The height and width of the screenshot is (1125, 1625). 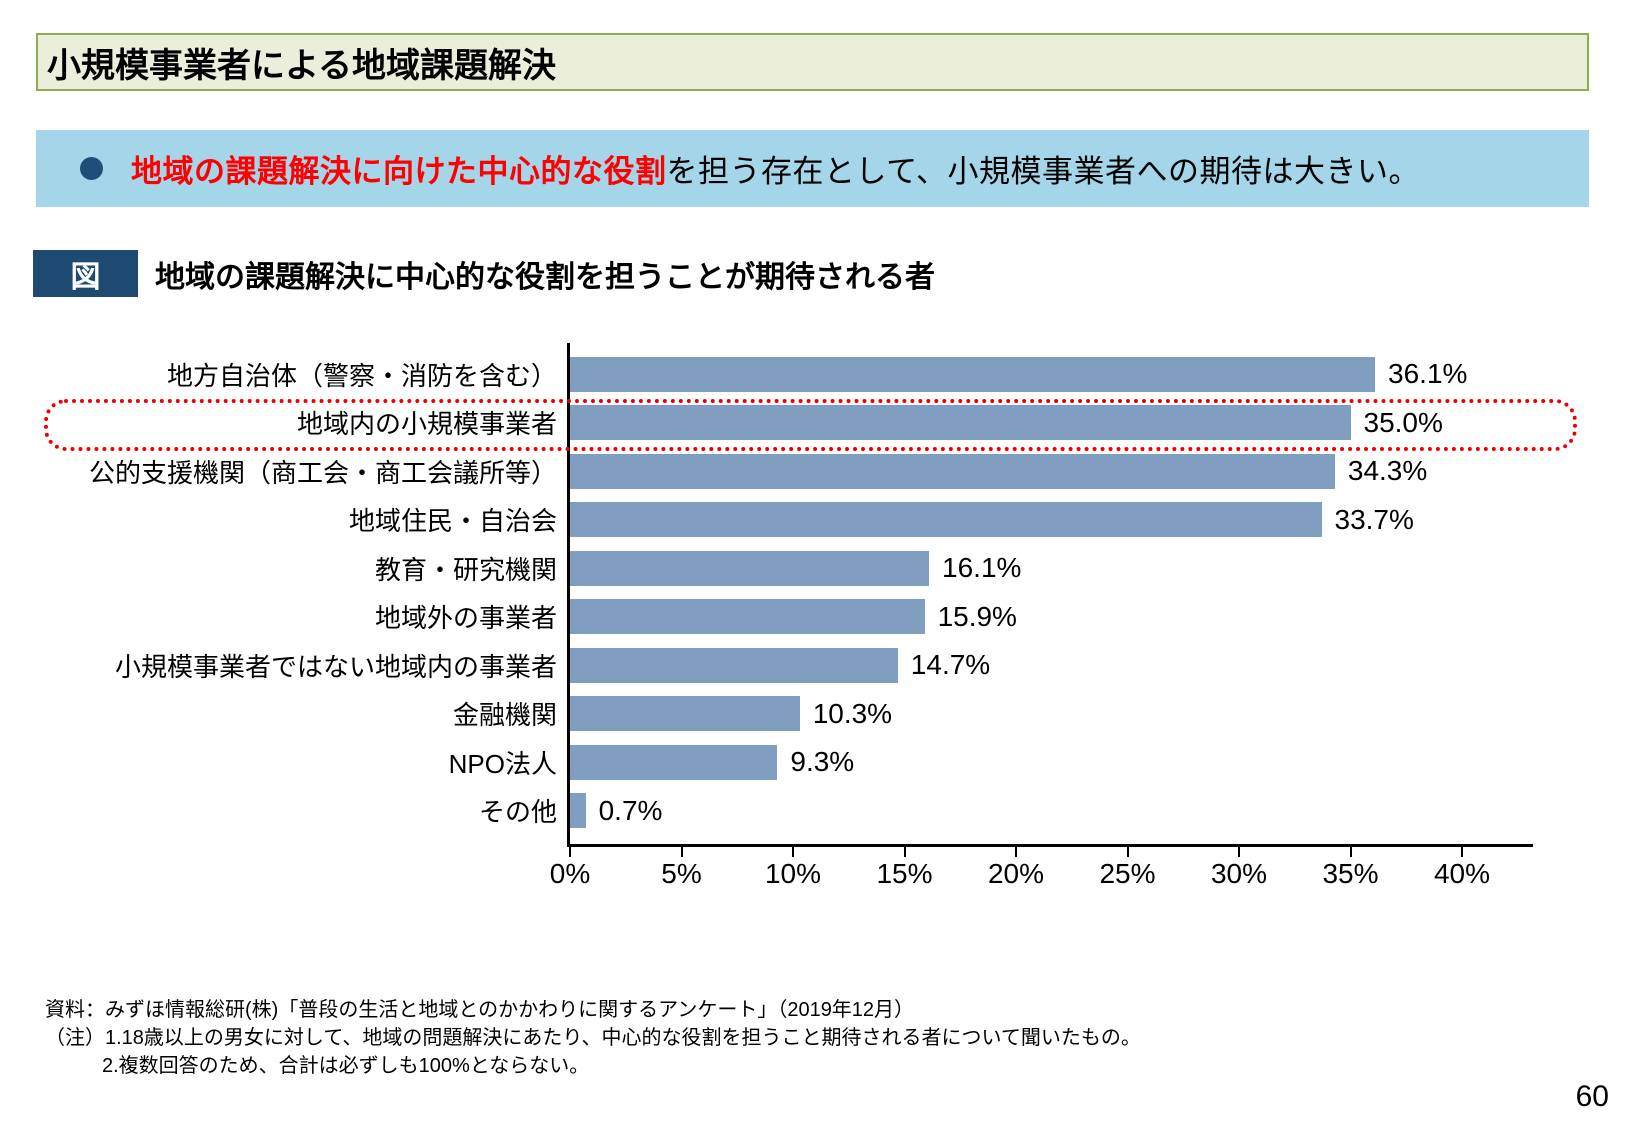 What do you see at coordinates (1350, 873) in the screenshot?
I see `x-axis-tick-label: 35%` at bounding box center [1350, 873].